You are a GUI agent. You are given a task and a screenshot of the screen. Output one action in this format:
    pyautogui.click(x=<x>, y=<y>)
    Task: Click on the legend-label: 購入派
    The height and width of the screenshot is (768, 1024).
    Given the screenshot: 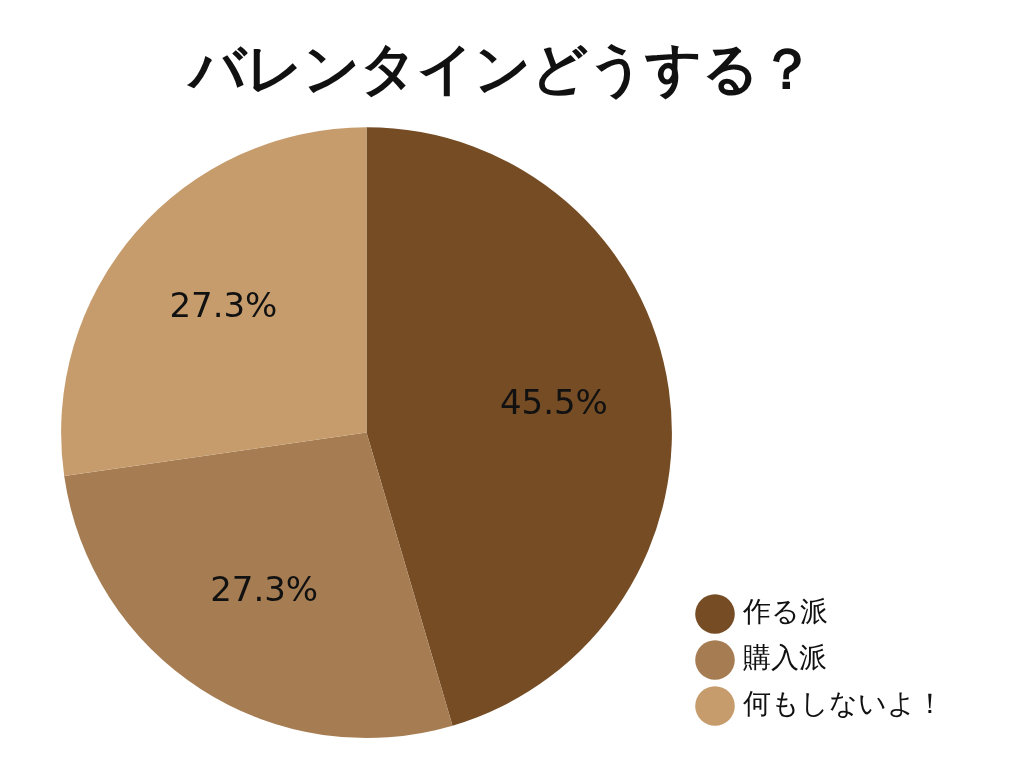 What is the action you would take?
    pyautogui.click(x=785, y=658)
    